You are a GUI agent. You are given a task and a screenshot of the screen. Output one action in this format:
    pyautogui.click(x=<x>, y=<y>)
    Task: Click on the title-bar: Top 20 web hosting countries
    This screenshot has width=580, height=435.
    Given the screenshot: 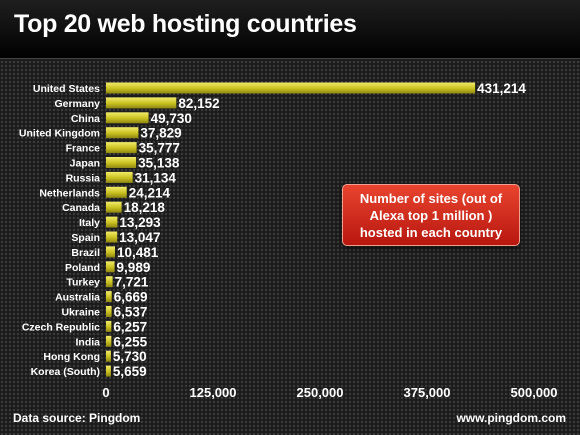 What is the action you would take?
    pyautogui.click(x=290, y=29)
    